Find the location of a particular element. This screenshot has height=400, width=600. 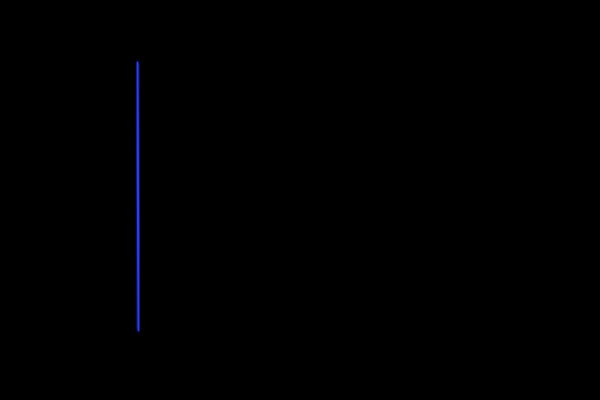

vertical-line is located at coordinates (138, 196).